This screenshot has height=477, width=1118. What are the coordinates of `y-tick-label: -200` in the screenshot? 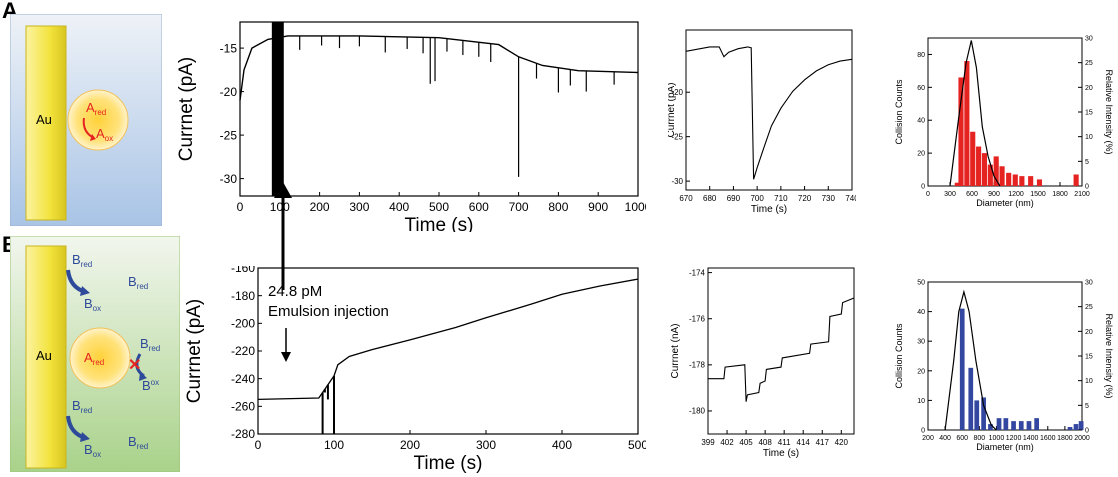 It's located at (243, 324).